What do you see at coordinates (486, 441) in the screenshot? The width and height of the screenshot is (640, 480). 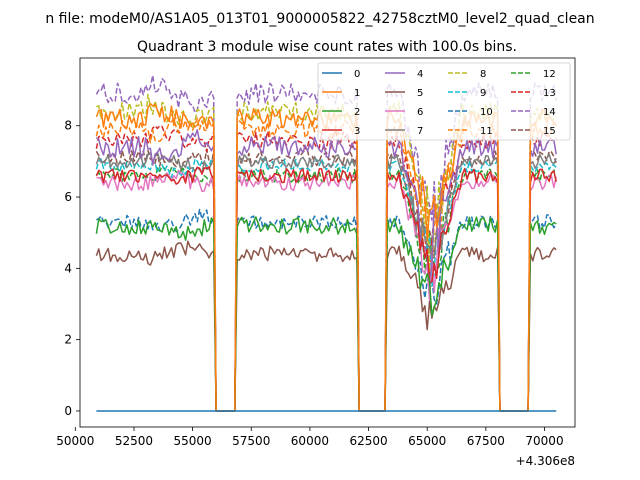 I see `x-tick-label: 67500` at bounding box center [486, 441].